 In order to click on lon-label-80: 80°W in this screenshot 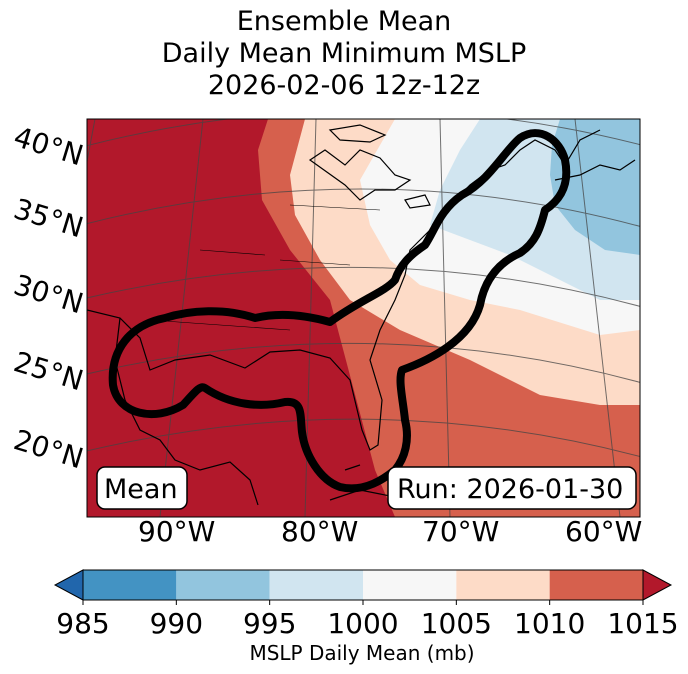, I will do `click(319, 531)`.